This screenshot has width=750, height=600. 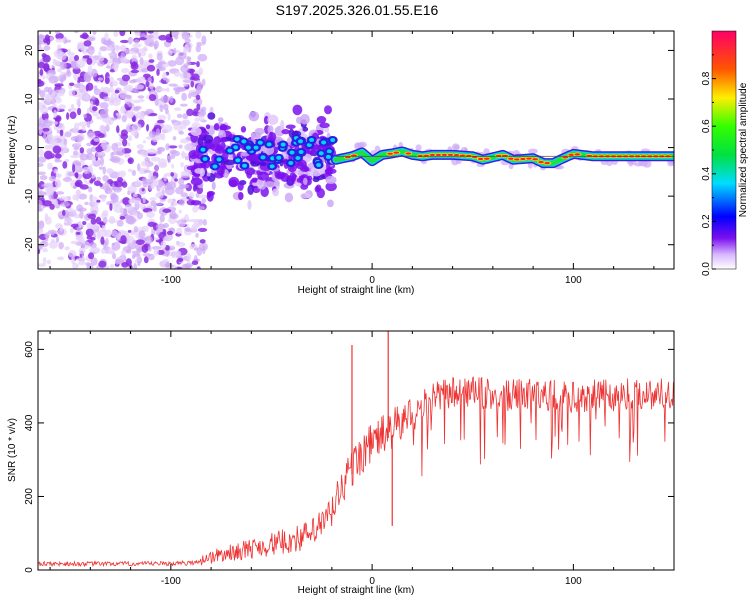 What do you see at coordinates (29, 570) in the screenshot?
I see `y-tick-label: 0` at bounding box center [29, 570].